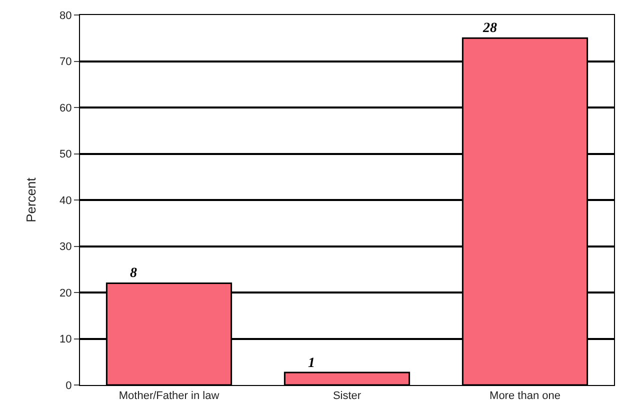  What do you see at coordinates (489, 28) in the screenshot?
I see `annotation: 28` at bounding box center [489, 28].